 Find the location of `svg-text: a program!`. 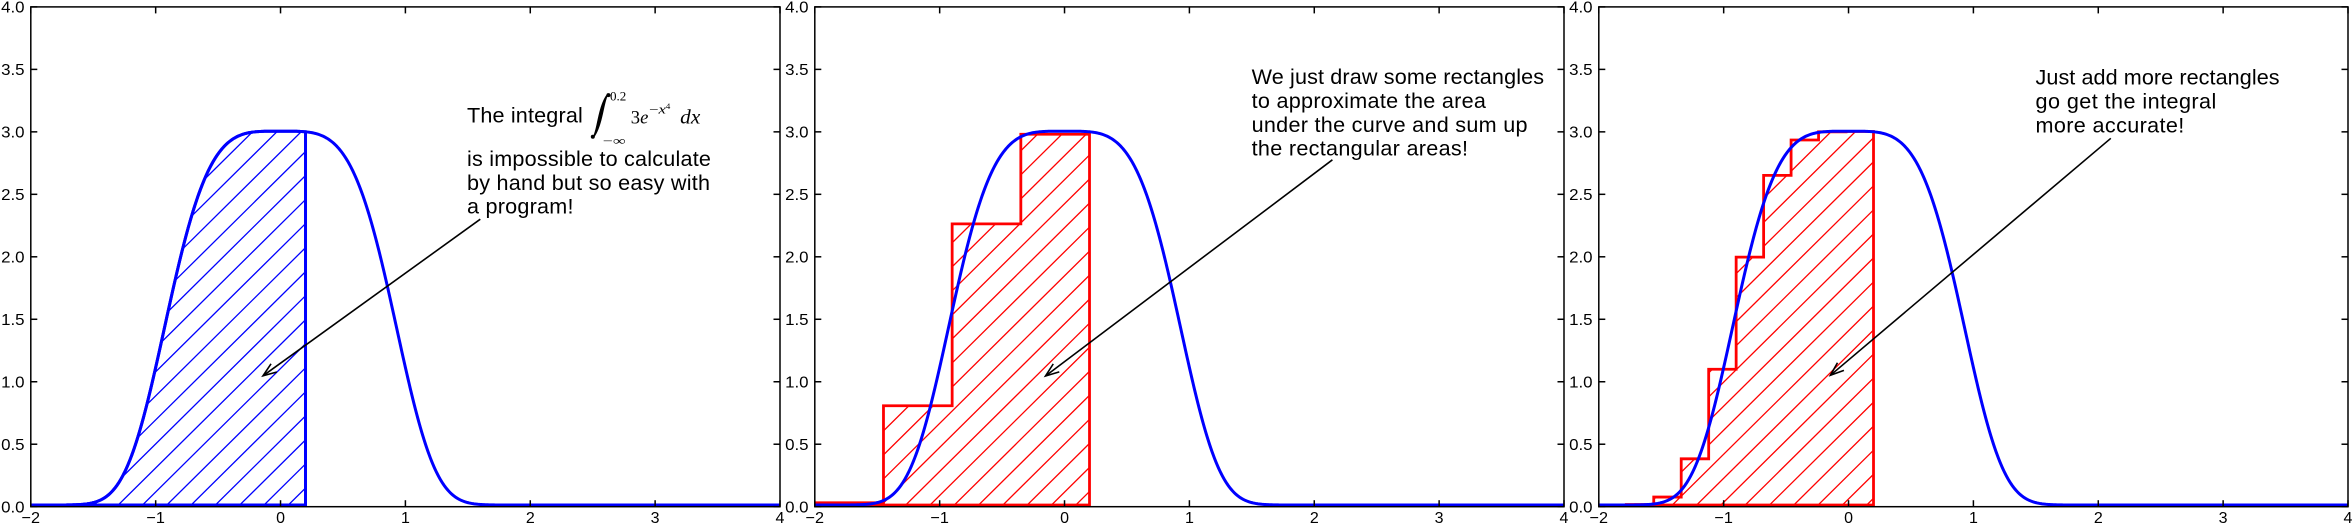

svg-text: a program! is located at coordinates (520, 206).